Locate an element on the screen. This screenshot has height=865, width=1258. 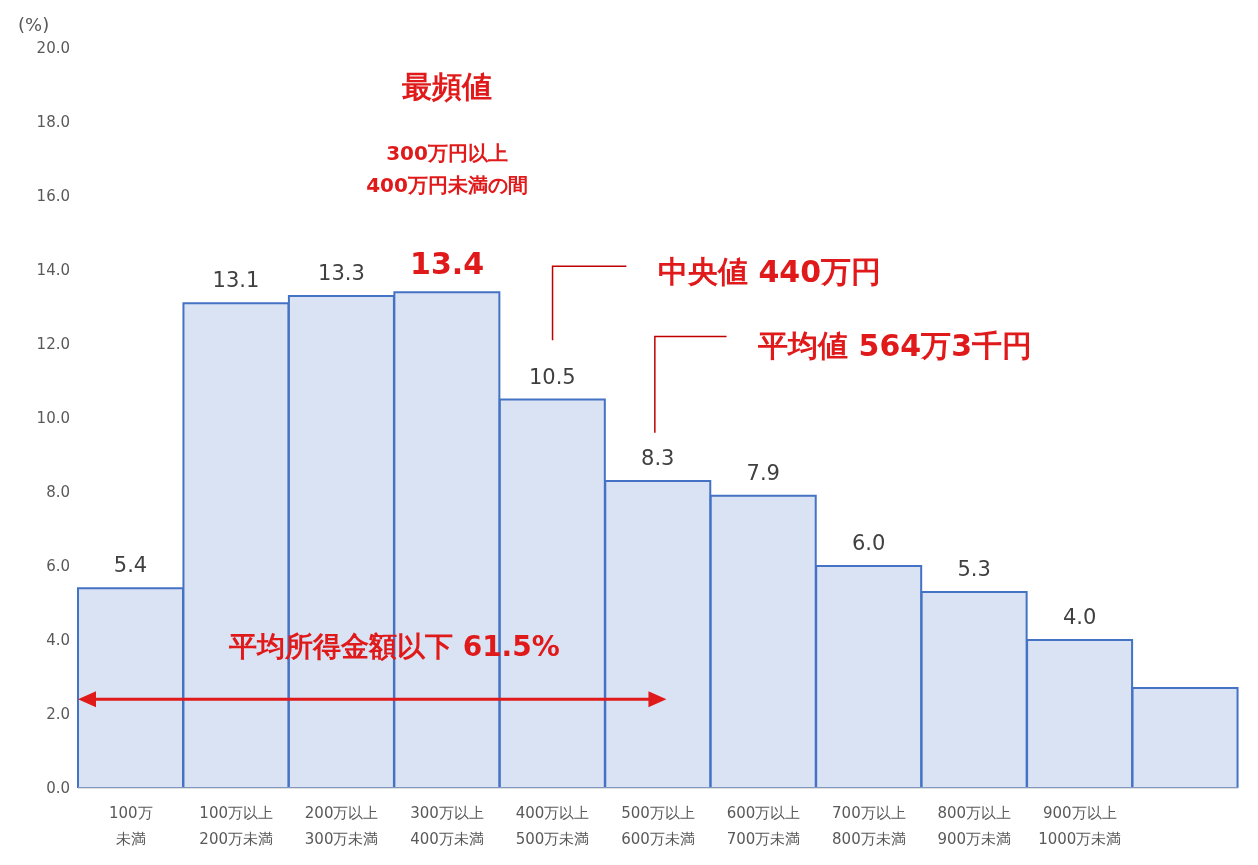
y-tick-label: 2.0 is located at coordinates (58, 714).